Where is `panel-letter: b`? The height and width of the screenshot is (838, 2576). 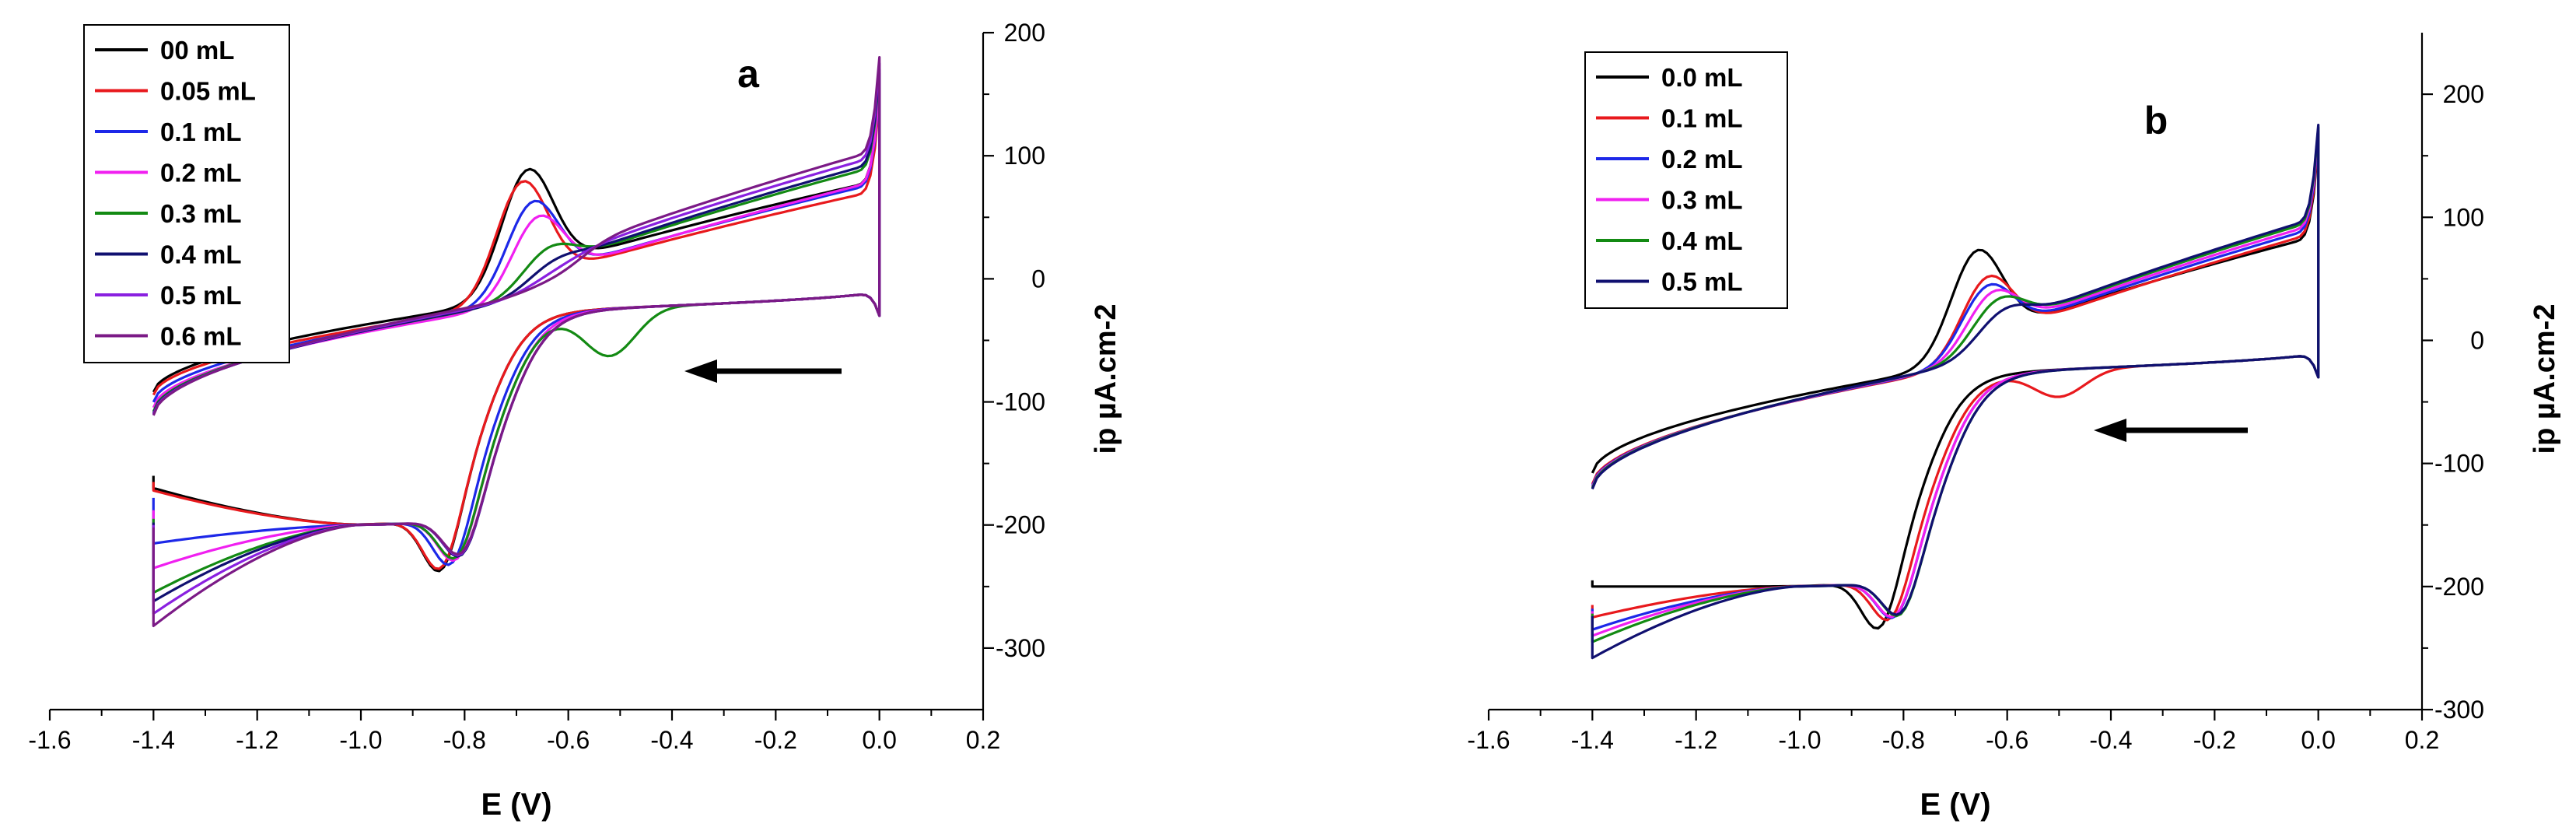 panel-letter: b is located at coordinates (2156, 120).